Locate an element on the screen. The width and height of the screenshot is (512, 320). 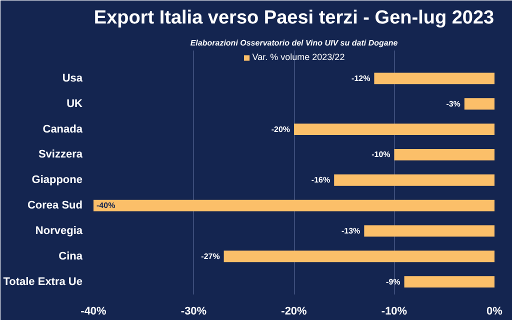
data-label: -16% is located at coordinates (320, 180).